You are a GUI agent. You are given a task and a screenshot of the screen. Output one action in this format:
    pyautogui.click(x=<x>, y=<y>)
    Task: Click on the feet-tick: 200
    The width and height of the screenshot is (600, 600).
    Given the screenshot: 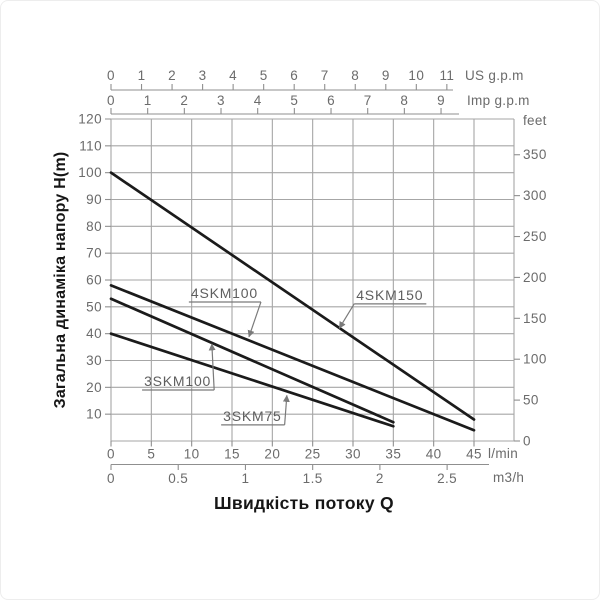 What is the action you would take?
    pyautogui.click(x=535, y=277)
    